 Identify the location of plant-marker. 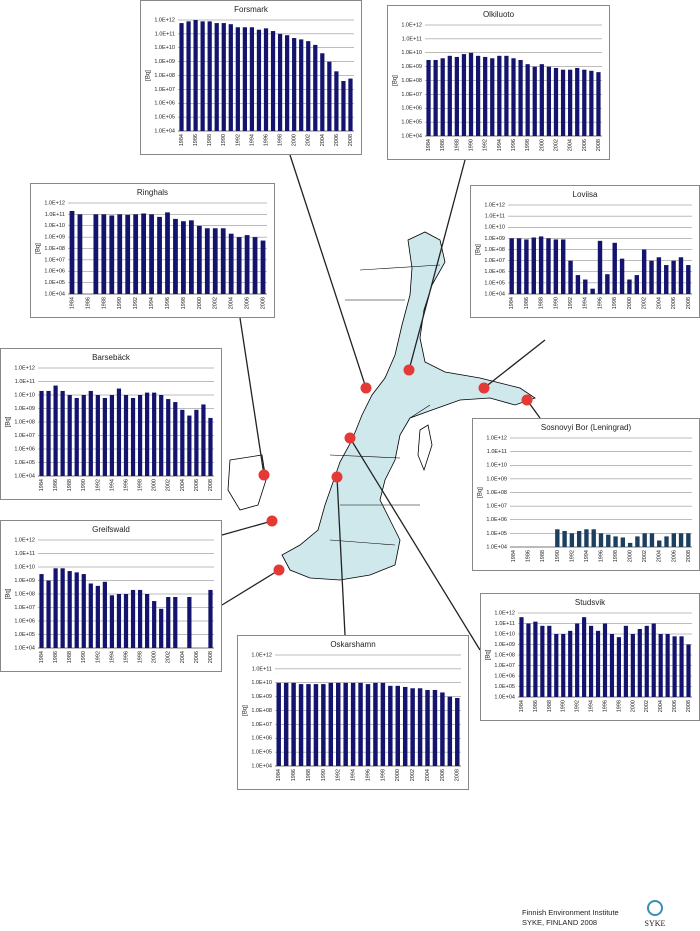
(337, 477).